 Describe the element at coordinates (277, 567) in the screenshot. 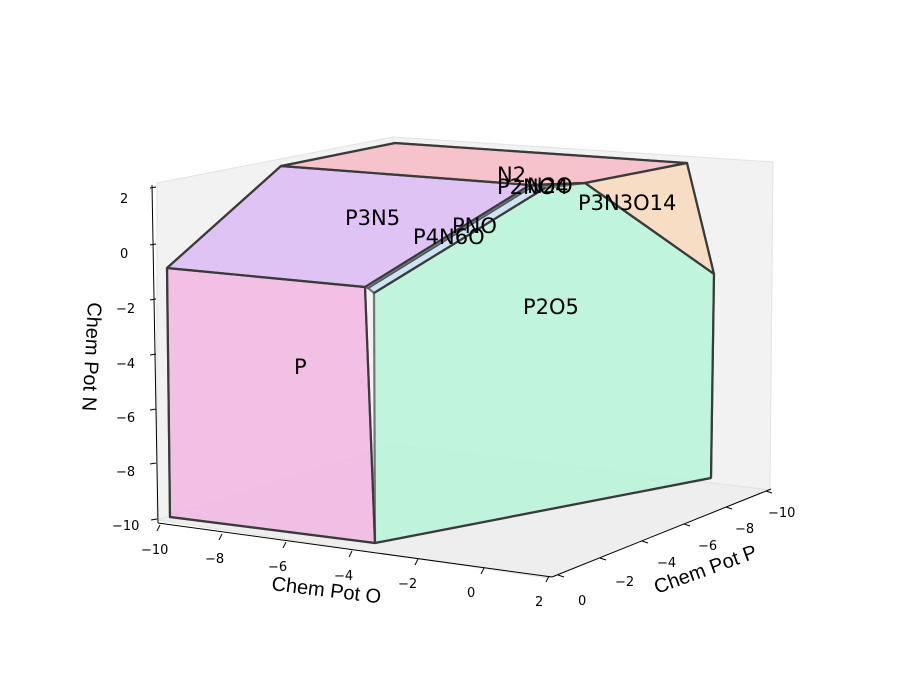

I see `y-tick-label: −6` at that location.